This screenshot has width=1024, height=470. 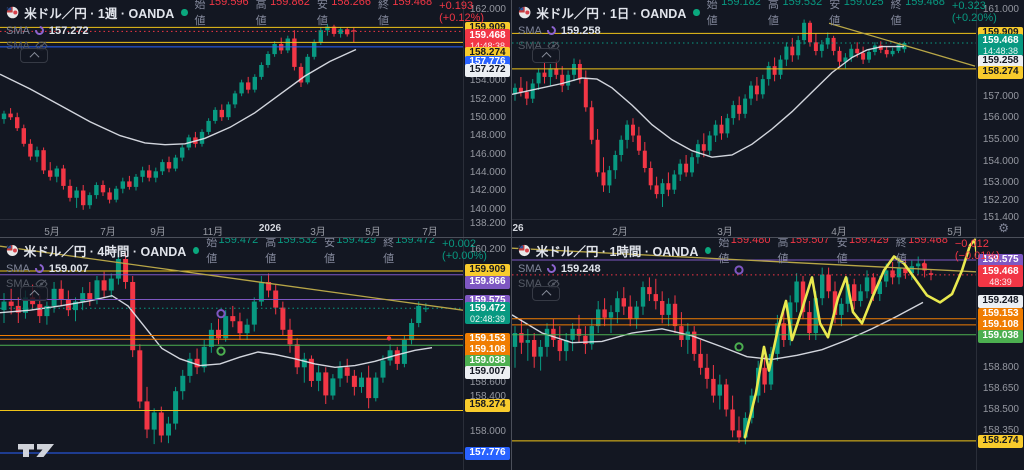 What do you see at coordinates (809, 242) in the screenshot?
I see `high-value: 159.507` at bounding box center [809, 242].